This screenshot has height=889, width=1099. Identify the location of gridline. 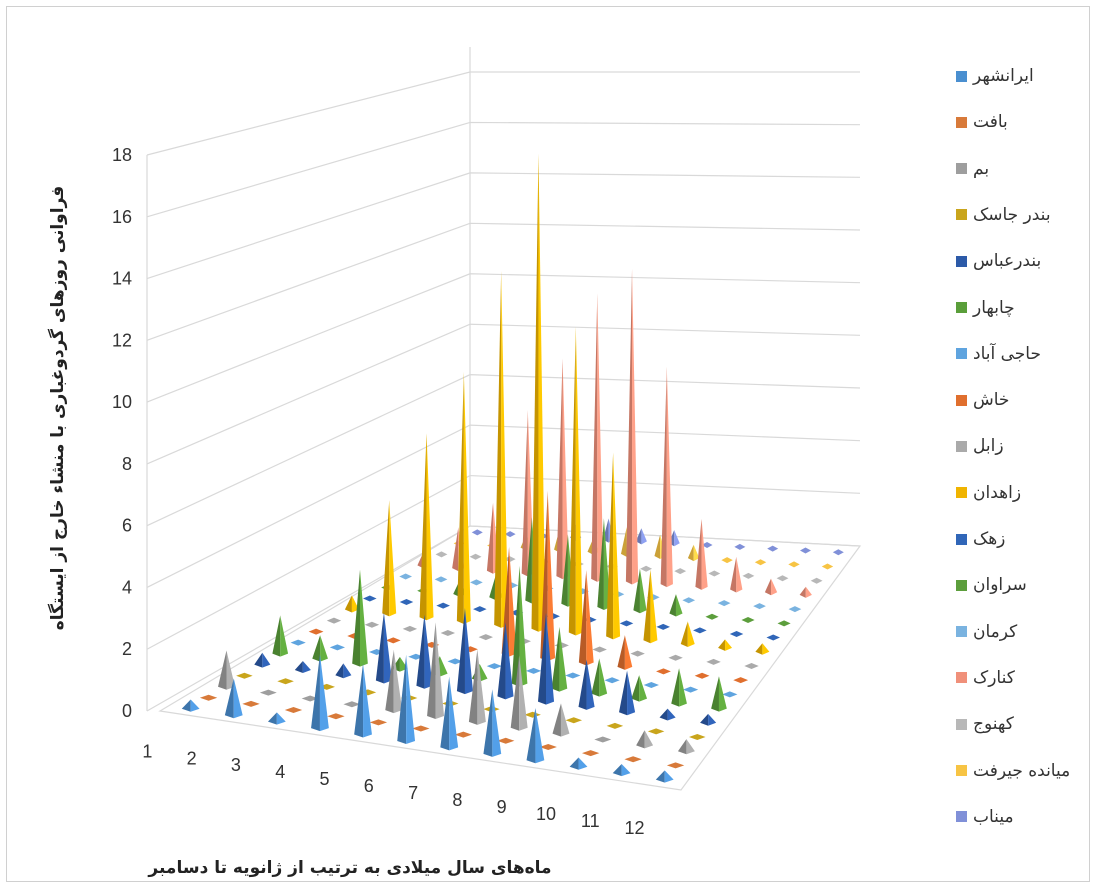
(503, 338).